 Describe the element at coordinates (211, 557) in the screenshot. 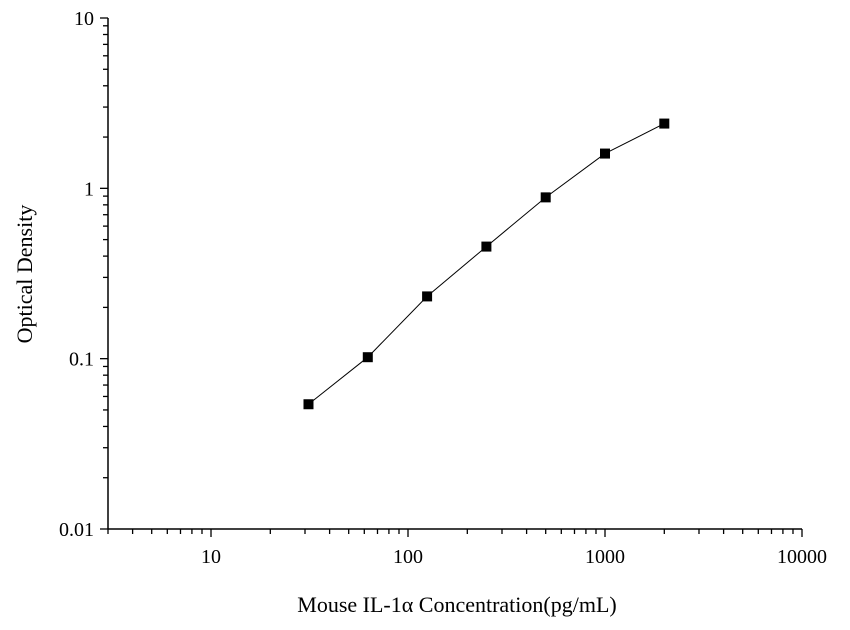

I see `x-tick-label: 10` at that location.